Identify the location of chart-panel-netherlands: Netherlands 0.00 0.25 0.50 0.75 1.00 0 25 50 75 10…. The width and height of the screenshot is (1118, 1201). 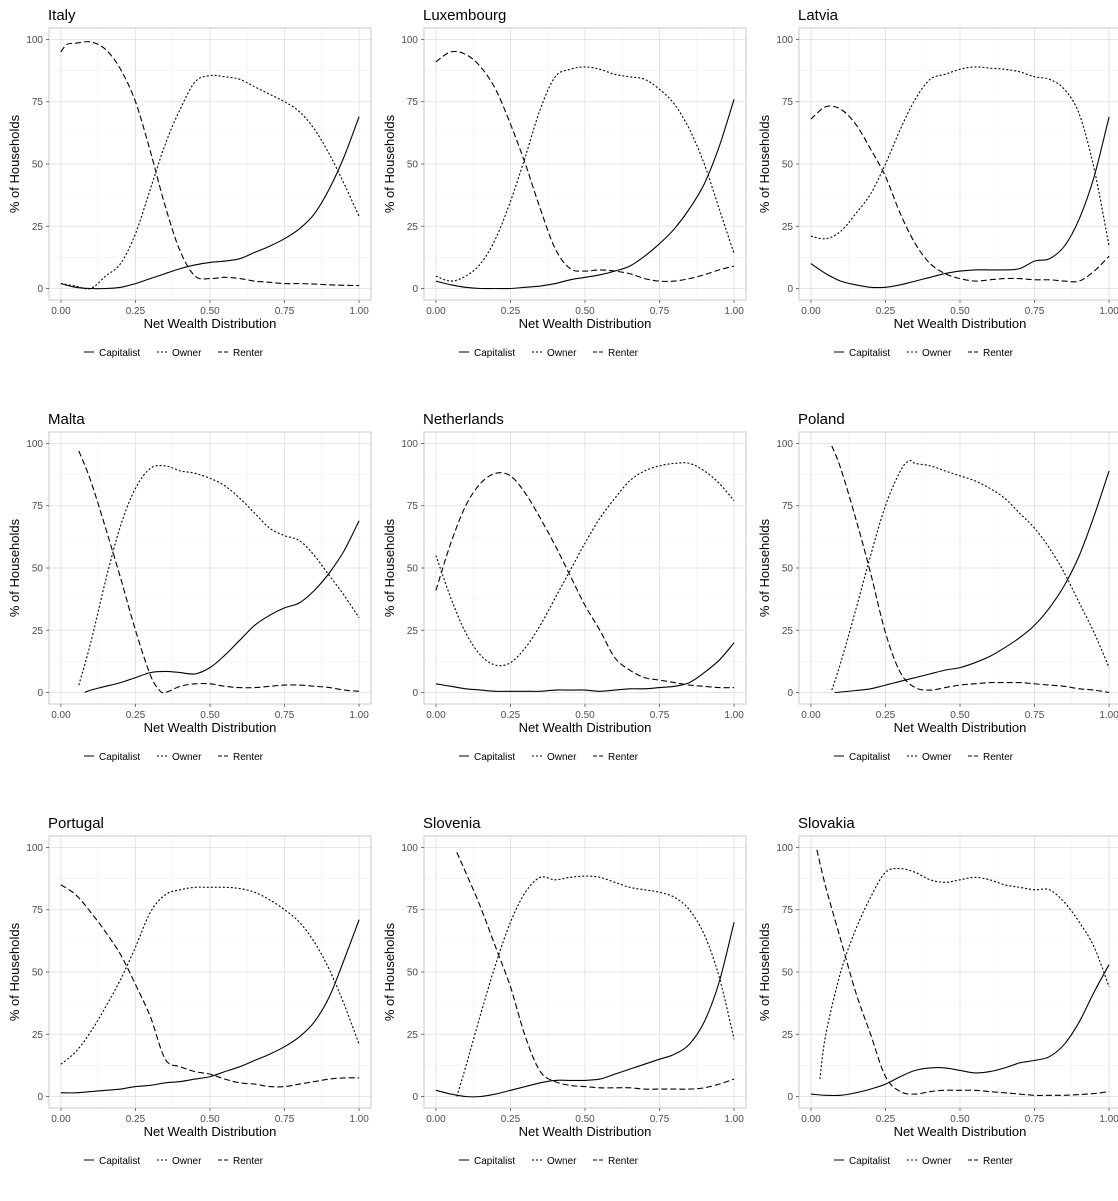
(564, 587).